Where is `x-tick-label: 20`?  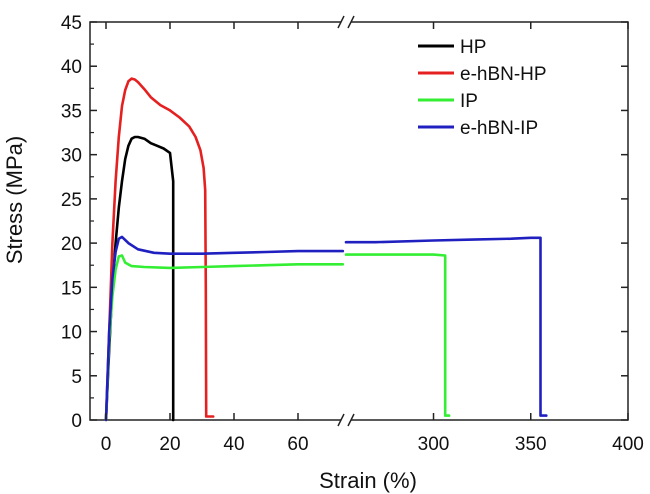 x-tick-label: 20 is located at coordinates (169, 444).